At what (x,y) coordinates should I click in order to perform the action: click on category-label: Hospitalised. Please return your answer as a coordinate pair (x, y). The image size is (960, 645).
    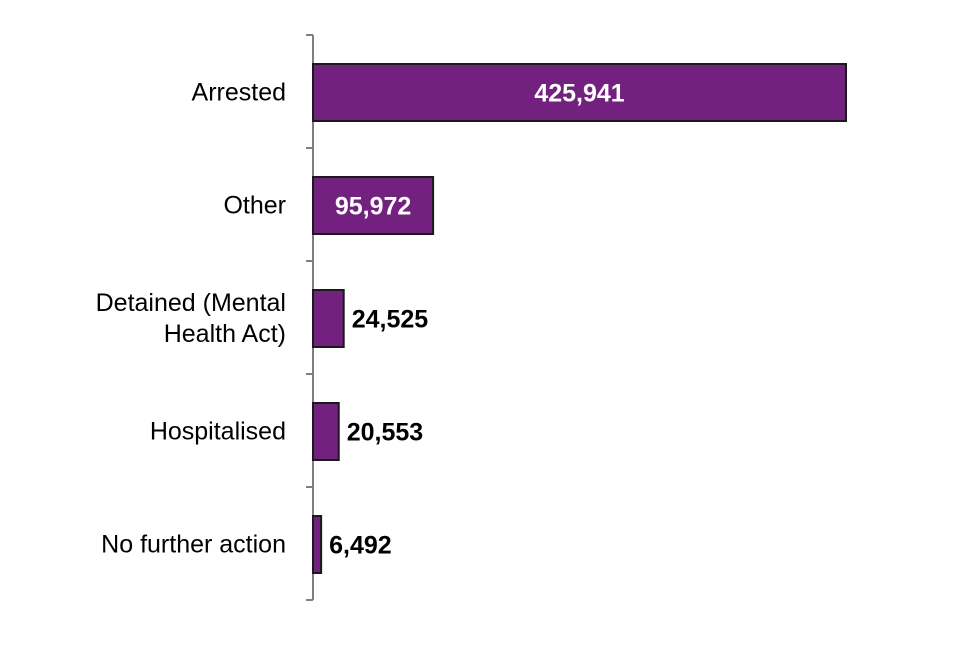
    Looking at the image, I should click on (218, 432).